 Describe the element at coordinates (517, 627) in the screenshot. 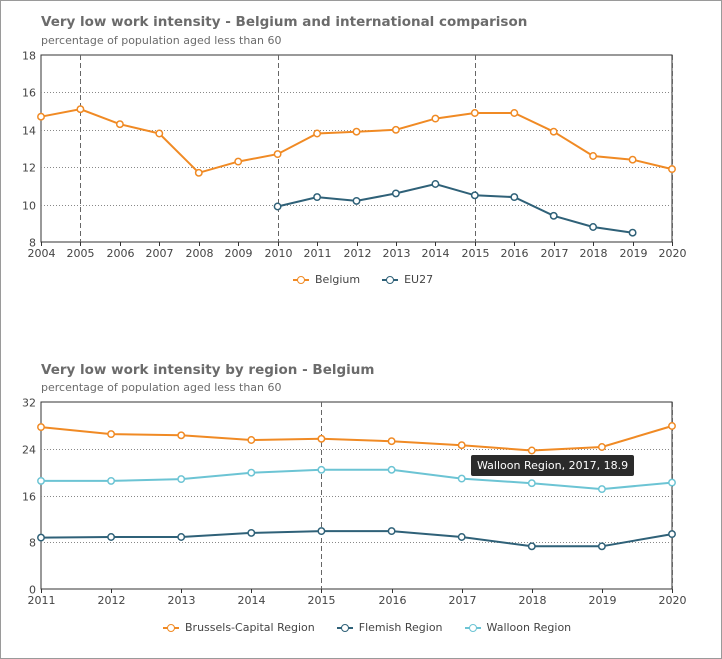

I see `legend-item-walloon: Walloon Region` at that location.